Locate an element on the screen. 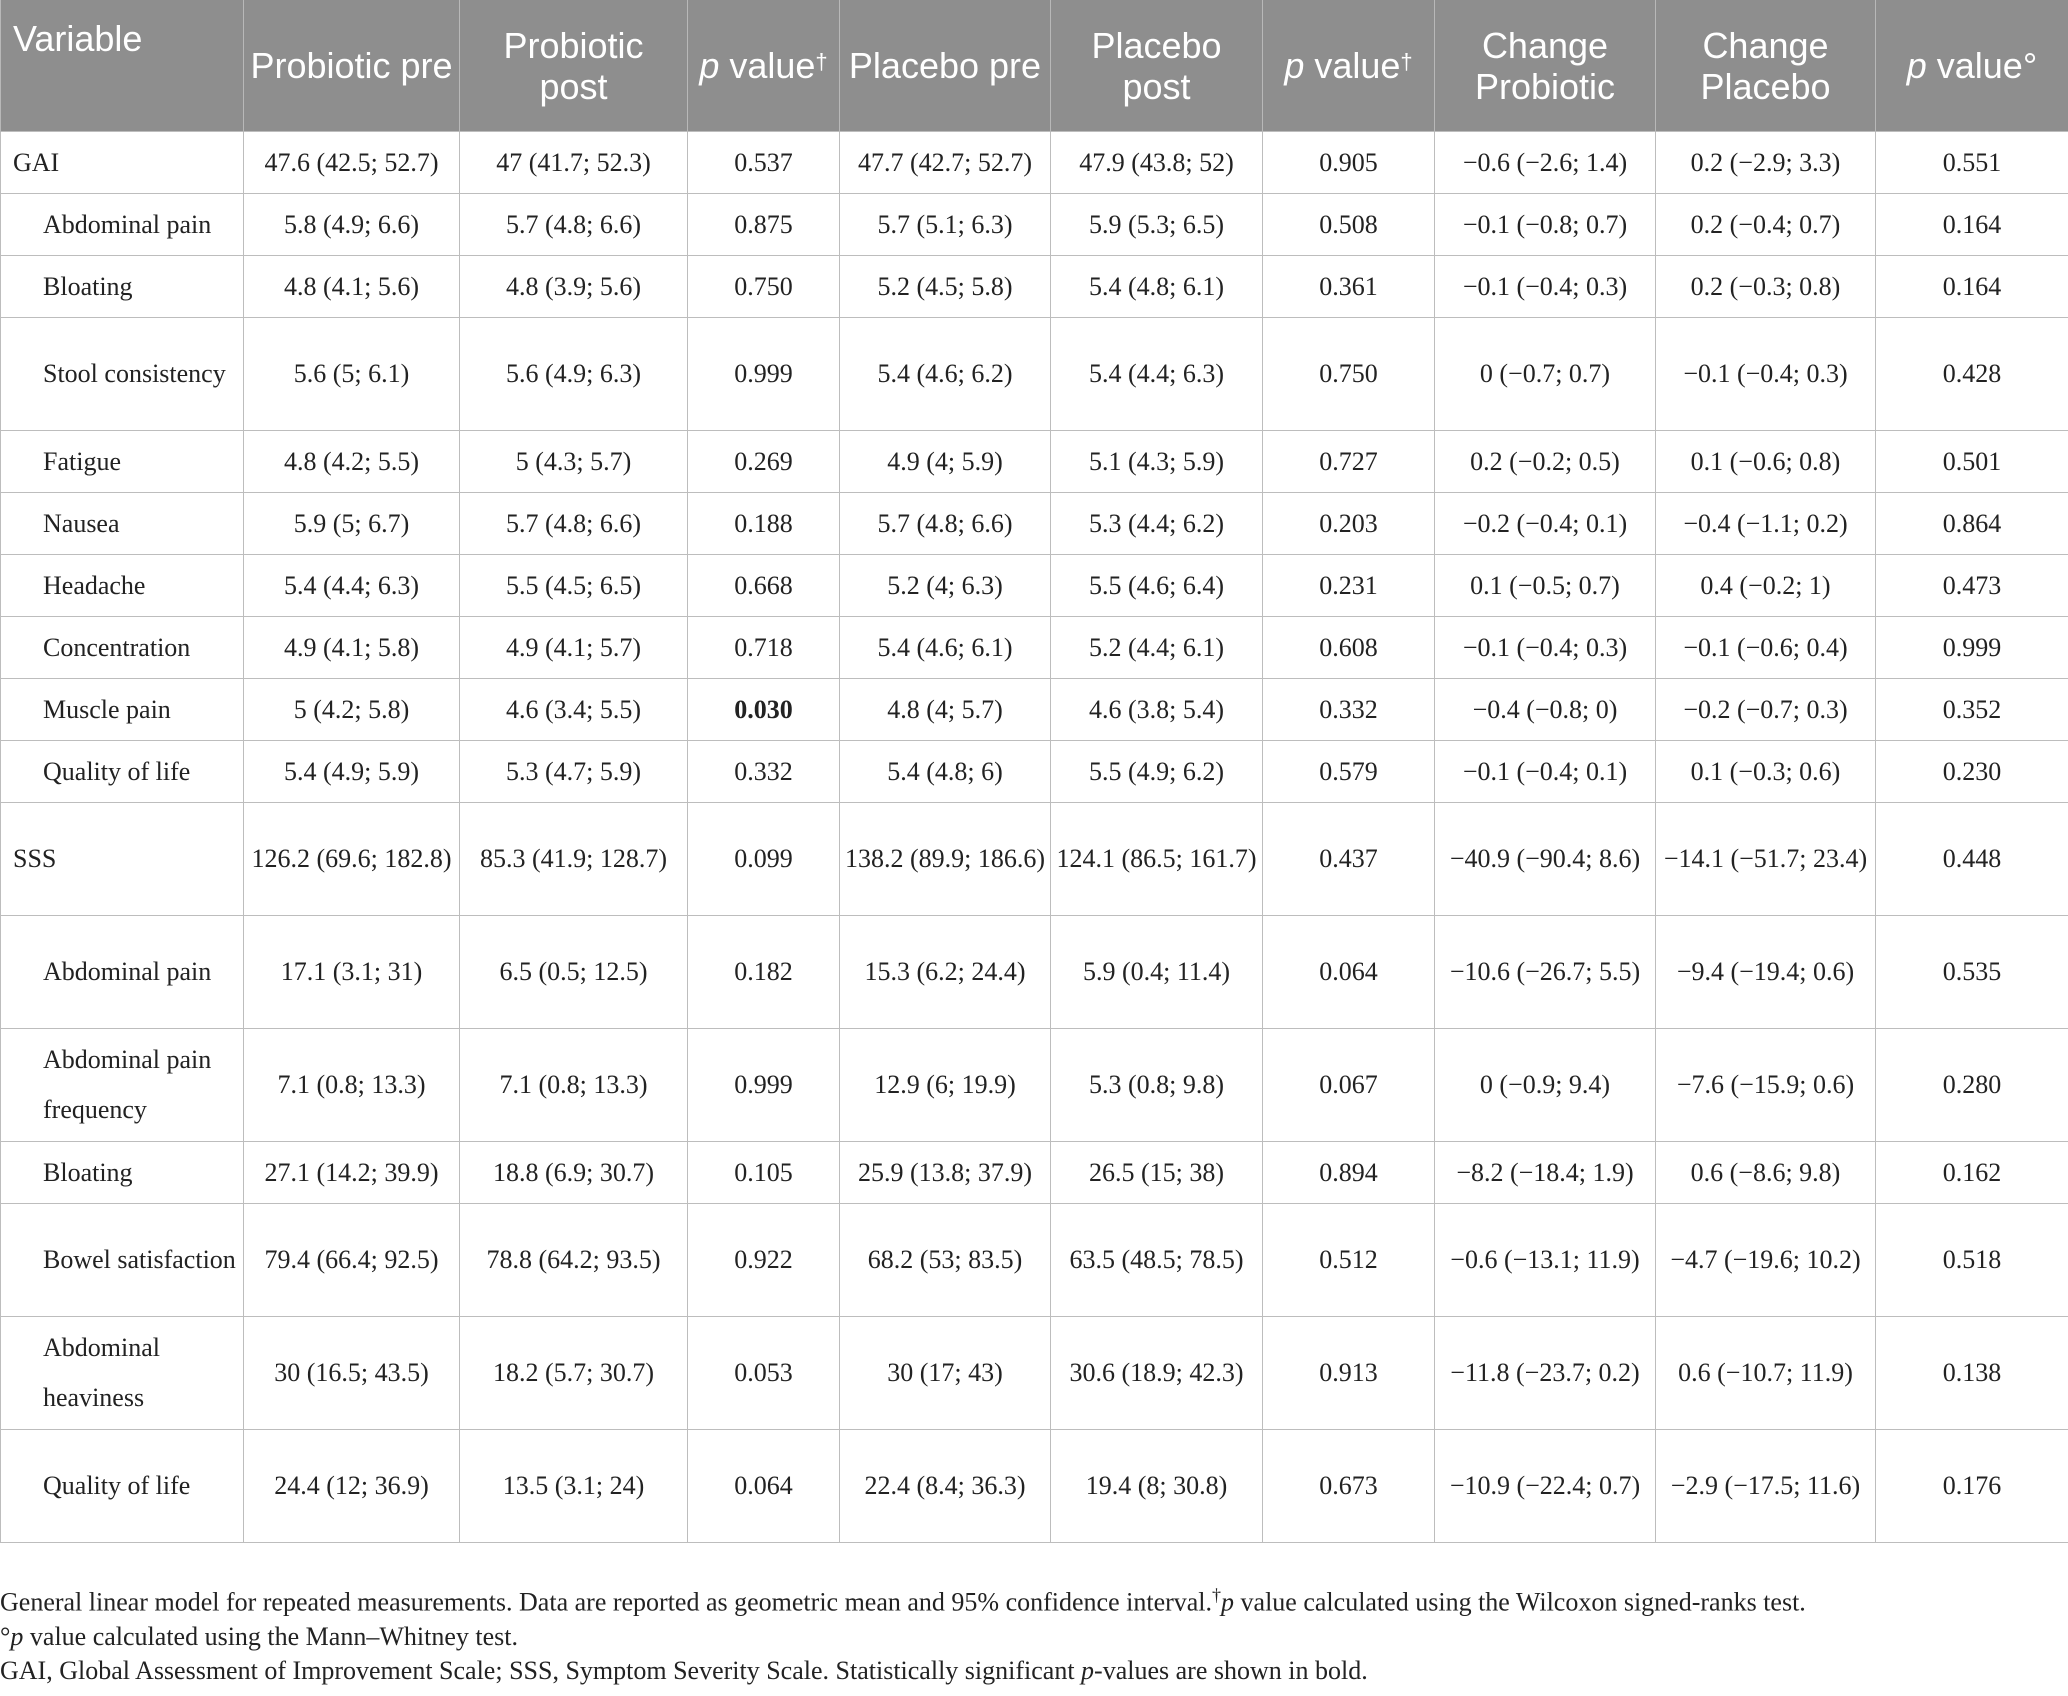  placebo-pre-cell: 25.9 (13.8; 37.9) is located at coordinates (945, 1172).